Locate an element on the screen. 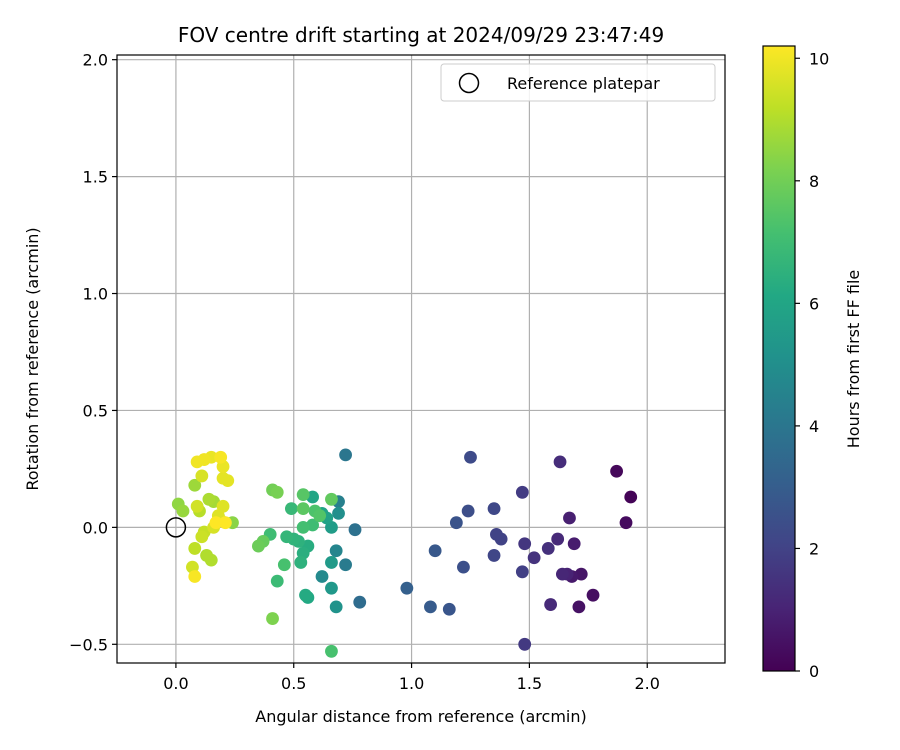  y-axis-ticks: −0.5 0.0 0.5 1.0 1.5 2.0 is located at coordinates (93, 352).